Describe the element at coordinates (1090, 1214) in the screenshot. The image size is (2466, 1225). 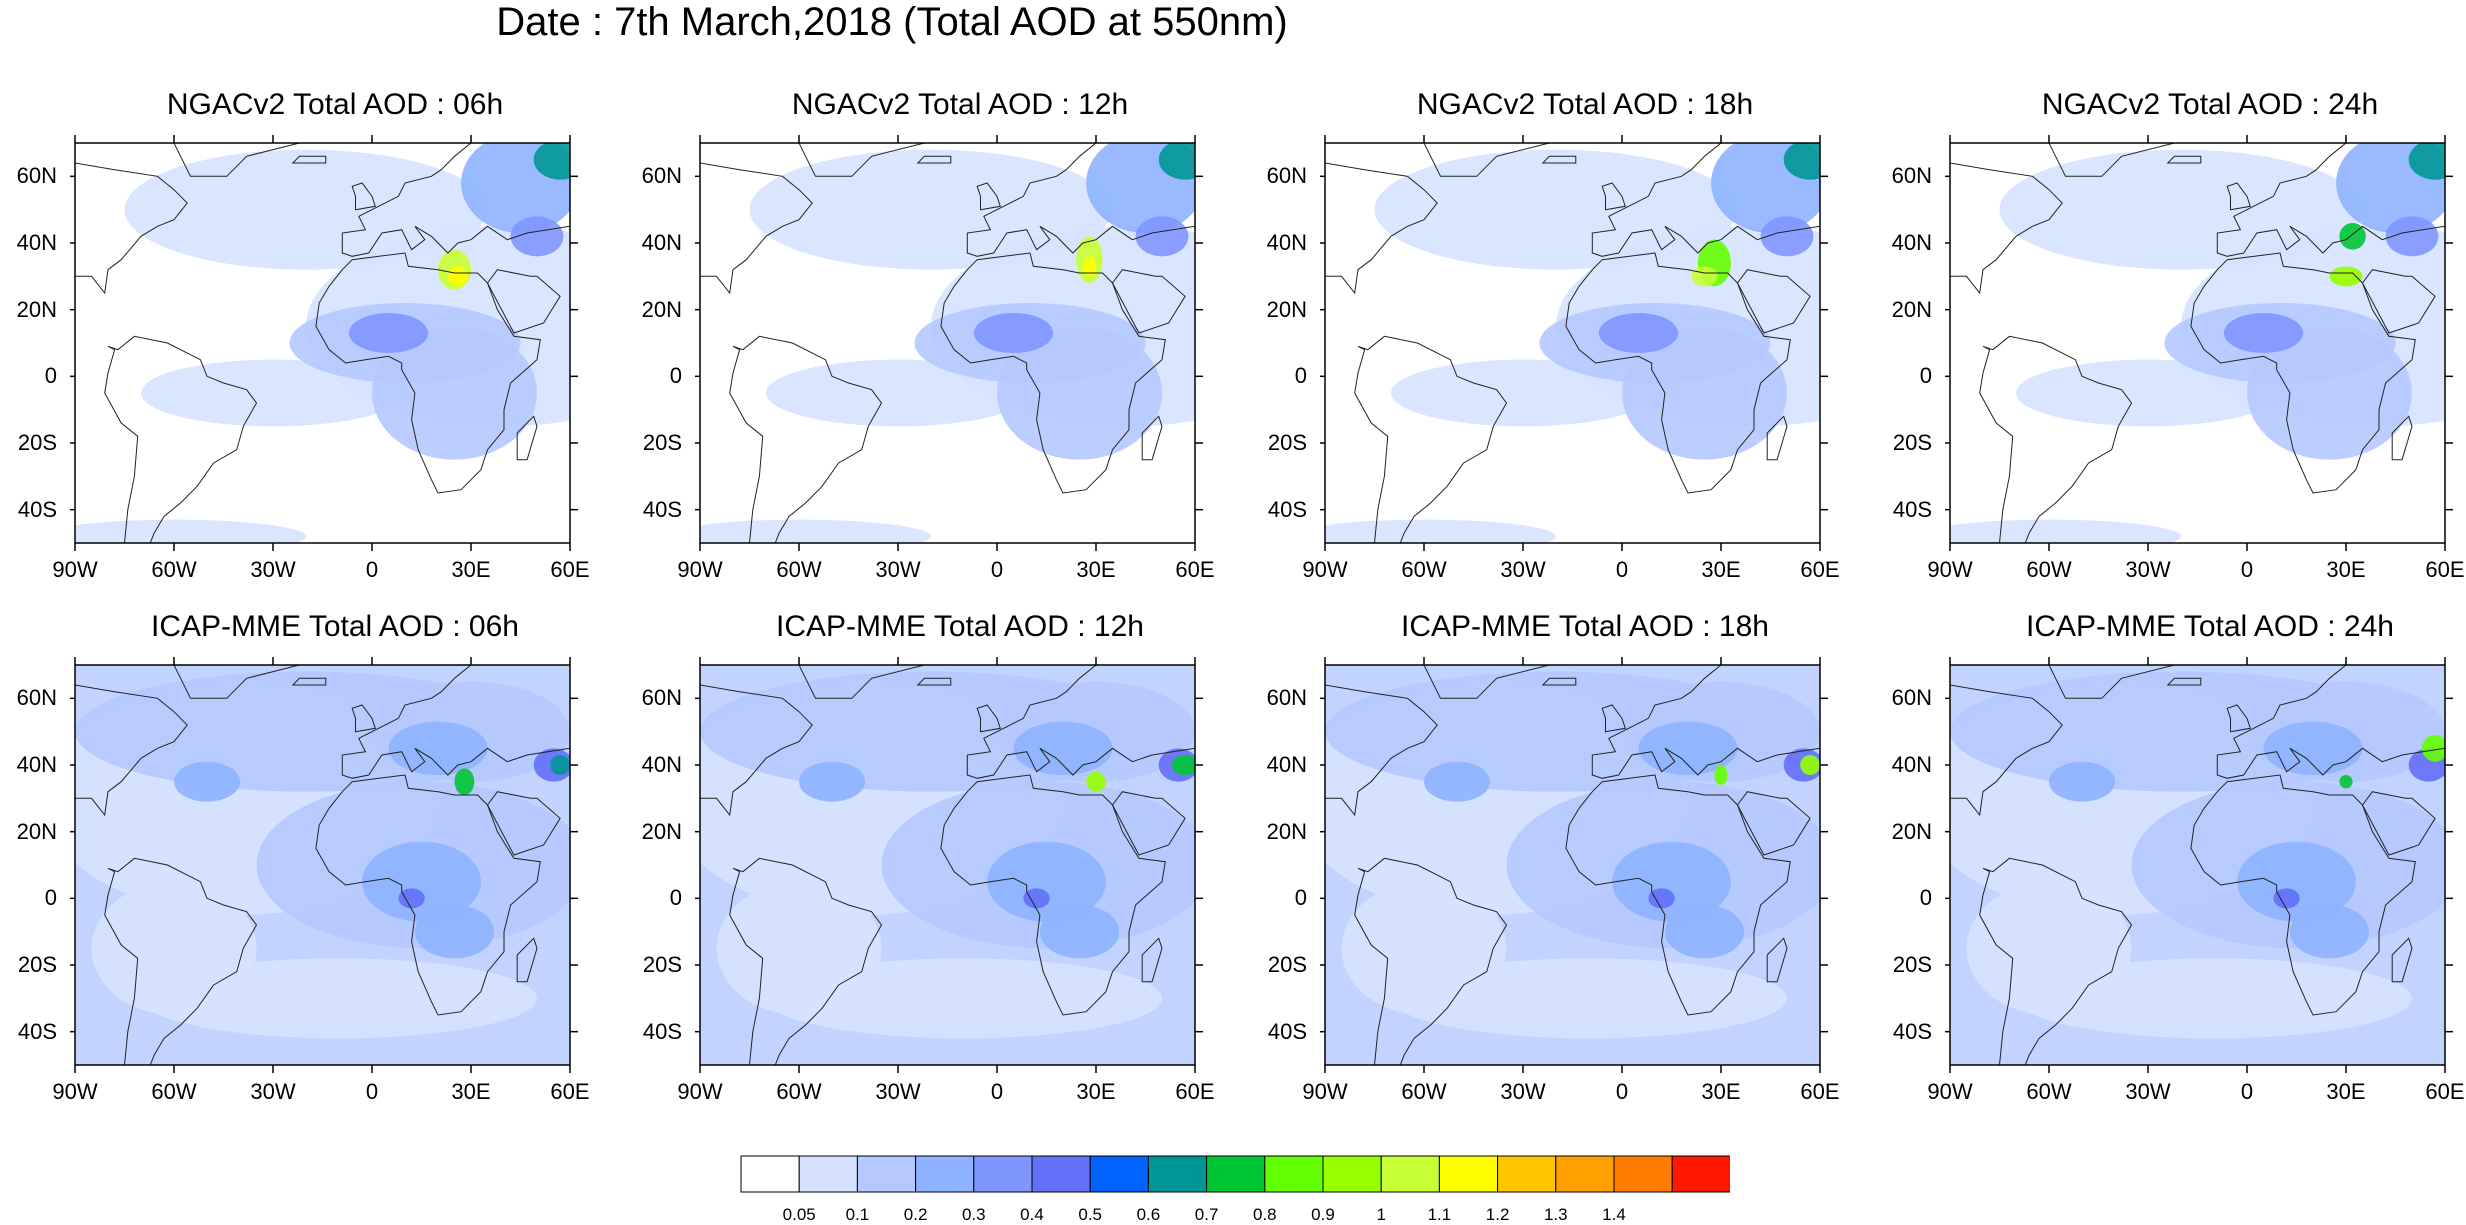
I see `colorbar-label: 0.5` at that location.